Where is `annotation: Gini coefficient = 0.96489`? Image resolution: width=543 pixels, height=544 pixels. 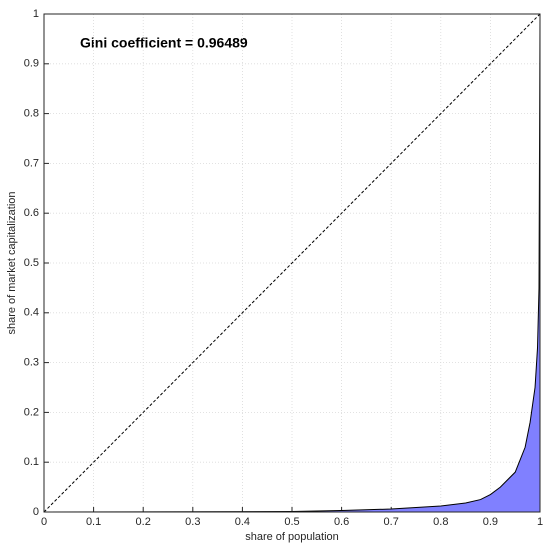 annotation: Gini coefficient = 0.96489 is located at coordinates (164, 43).